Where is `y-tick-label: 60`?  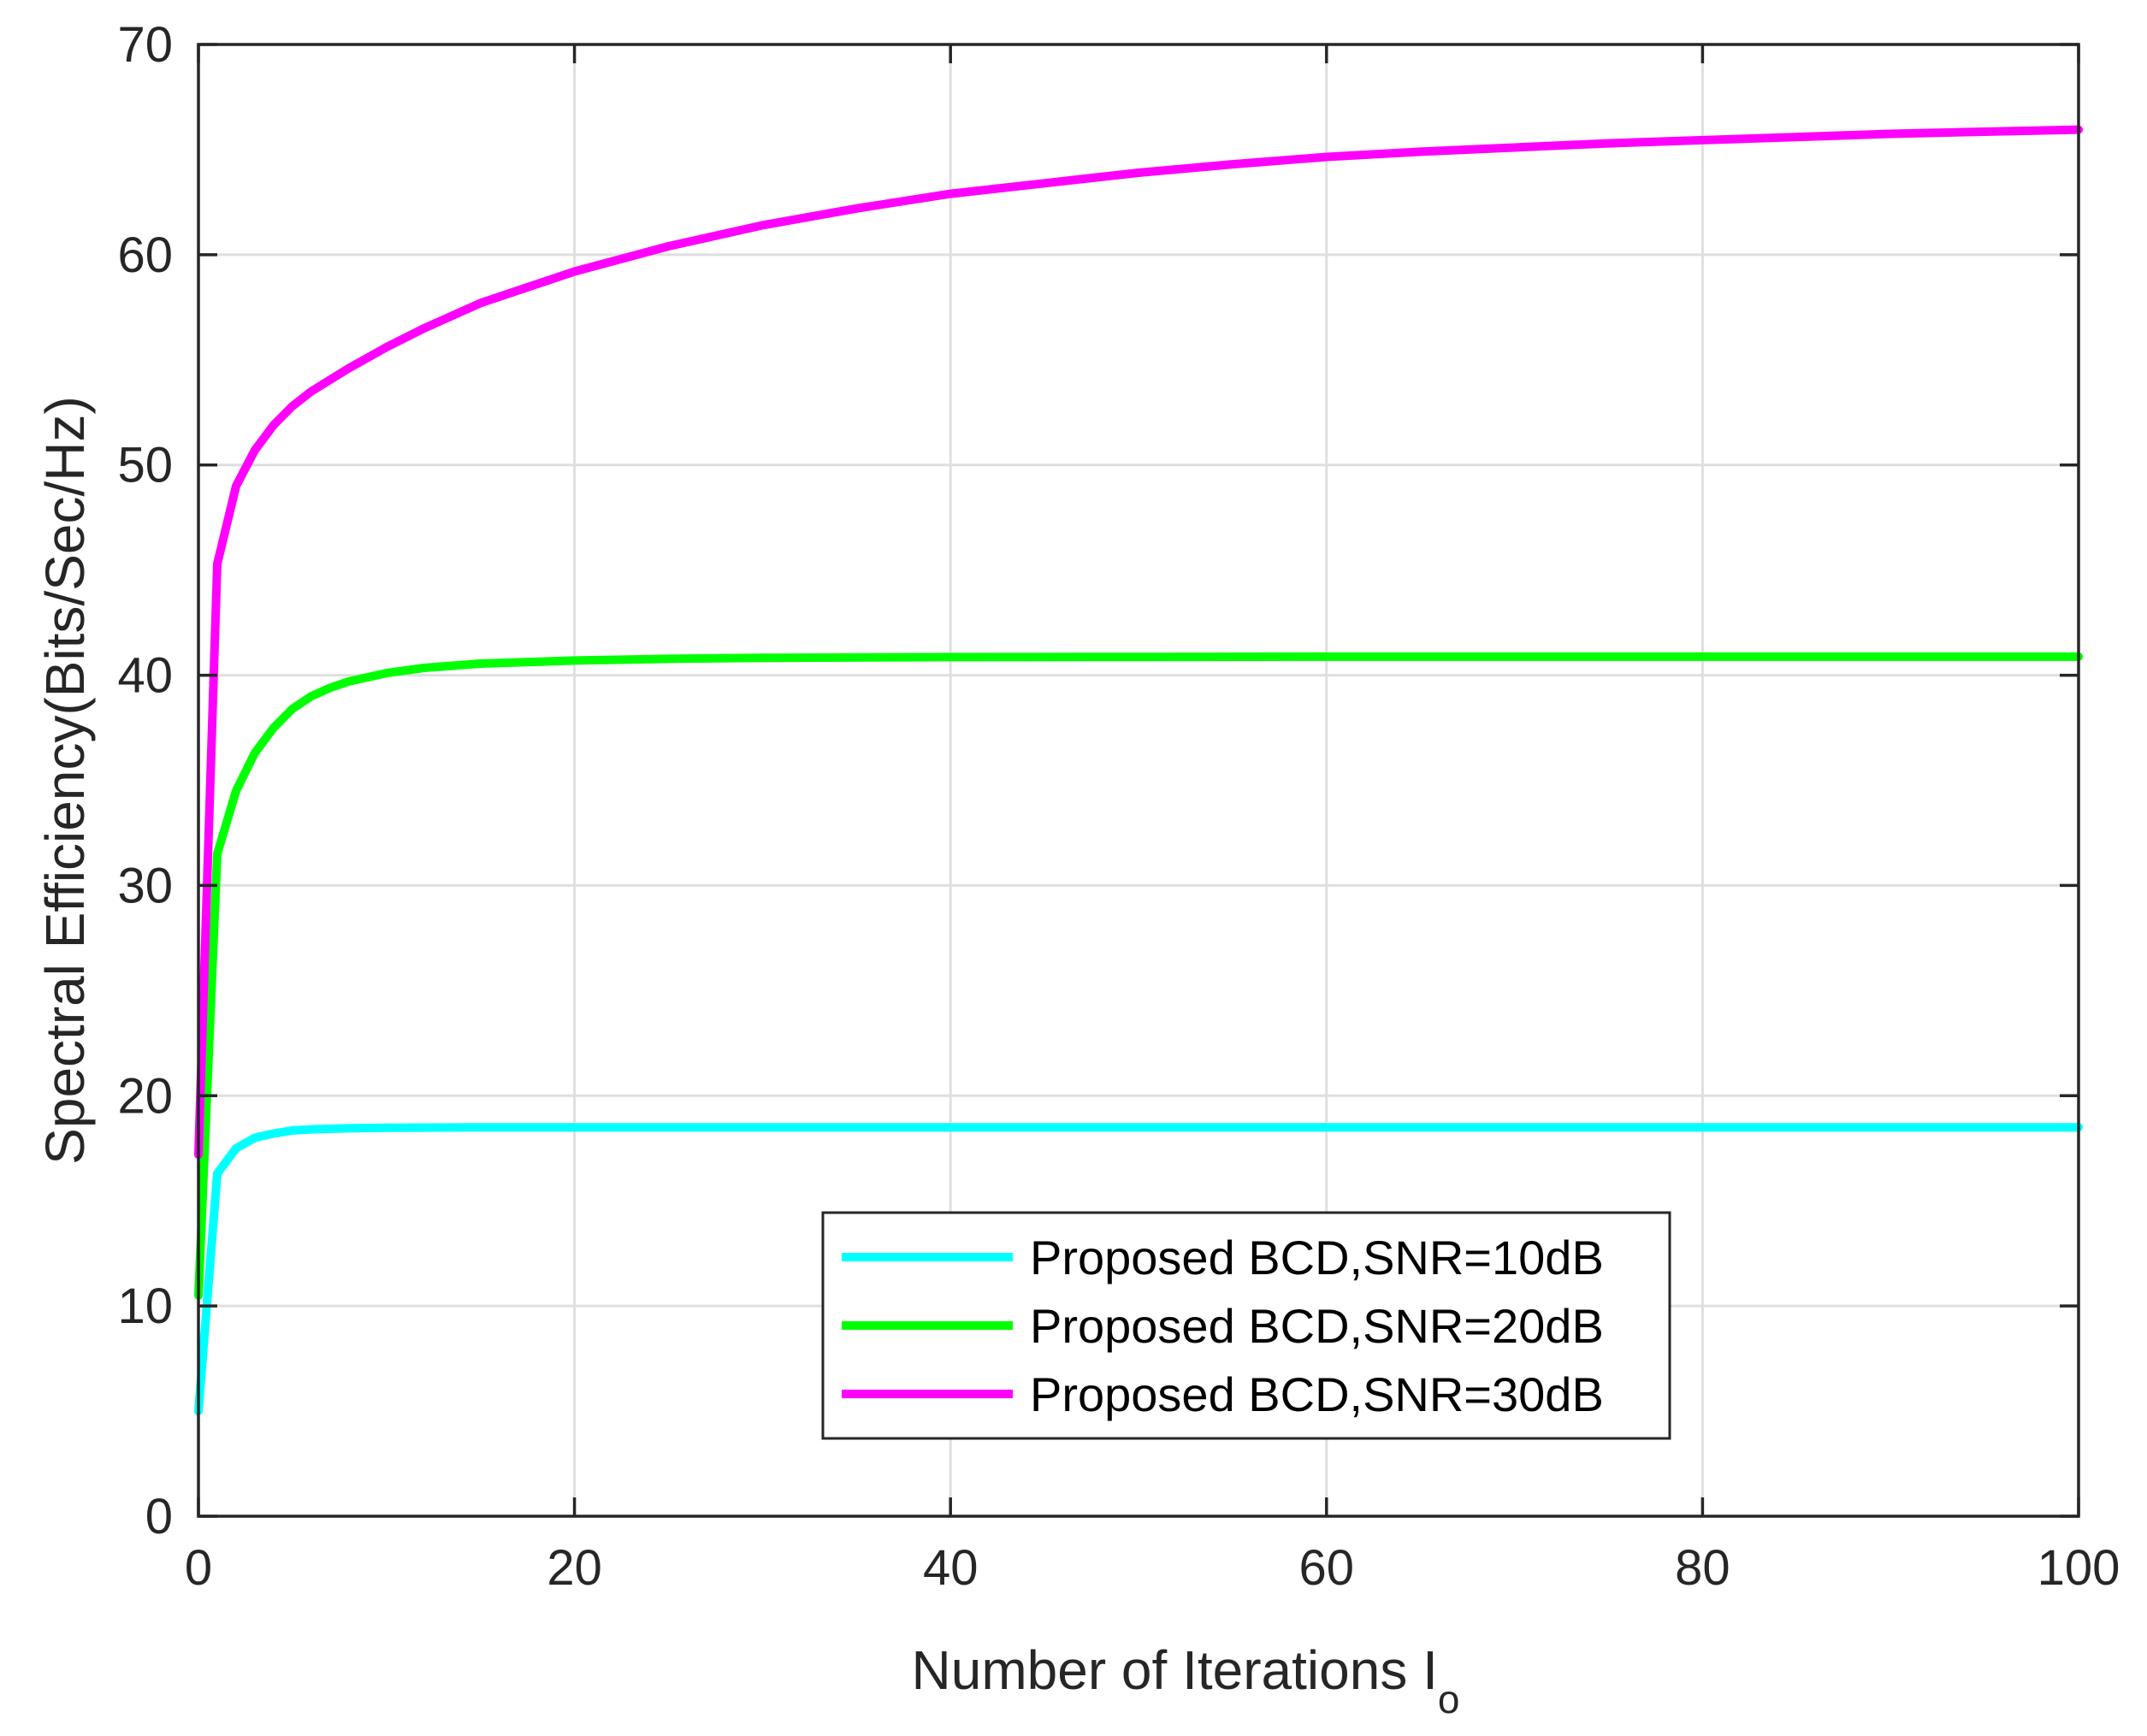 y-tick-label: 60 is located at coordinates (145, 255).